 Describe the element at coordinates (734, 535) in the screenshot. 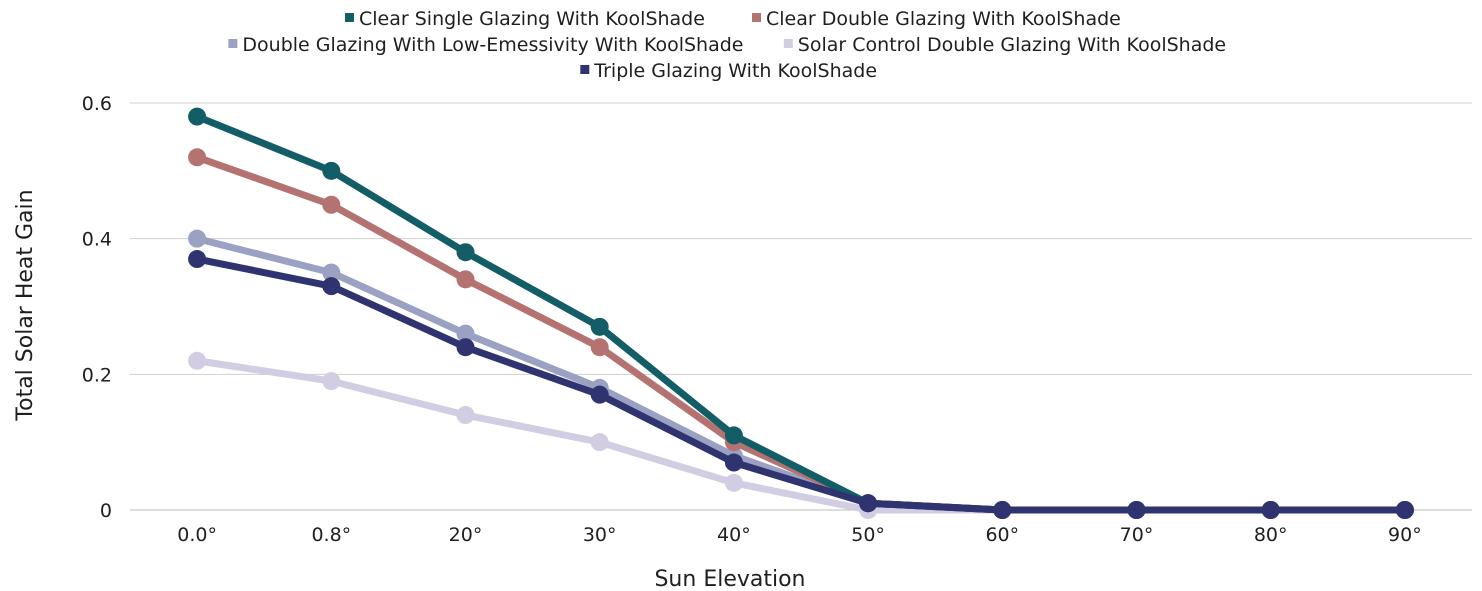

I see `x-tick-label: 40°` at that location.